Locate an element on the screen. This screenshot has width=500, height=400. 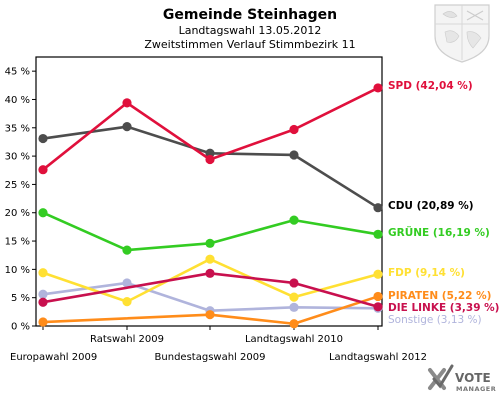
series-gr-ne is located at coordinates (210, 231).